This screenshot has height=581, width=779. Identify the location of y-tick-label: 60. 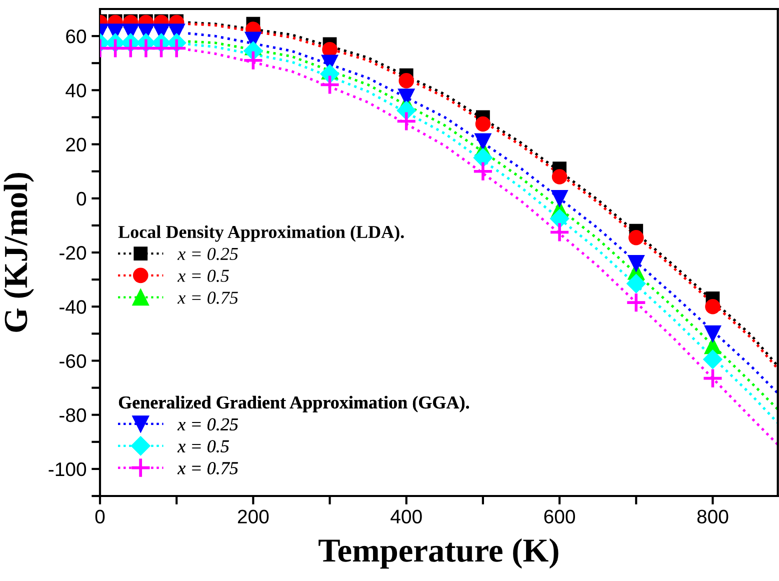
(76, 37).